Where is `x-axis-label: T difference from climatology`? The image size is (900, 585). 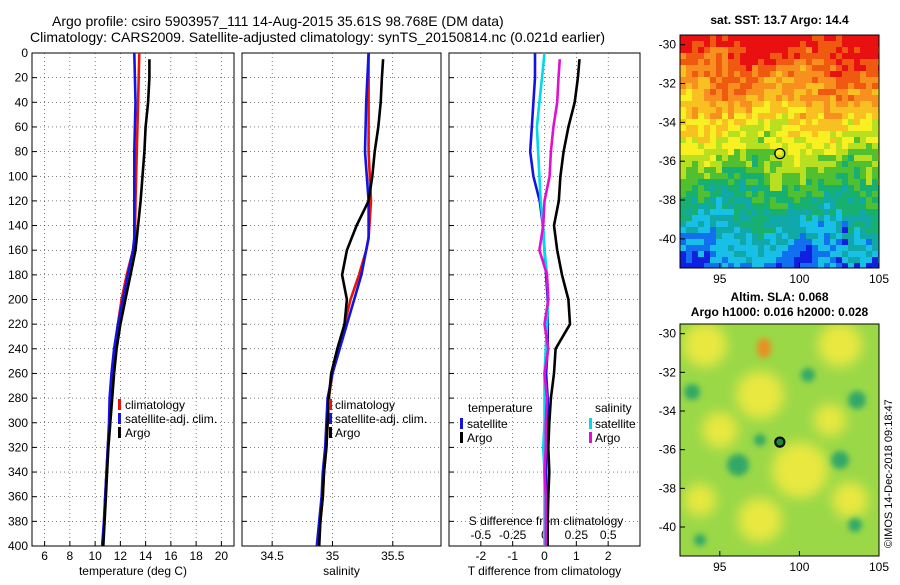
x-axis-label: T difference from climatology is located at coordinates (545, 571).